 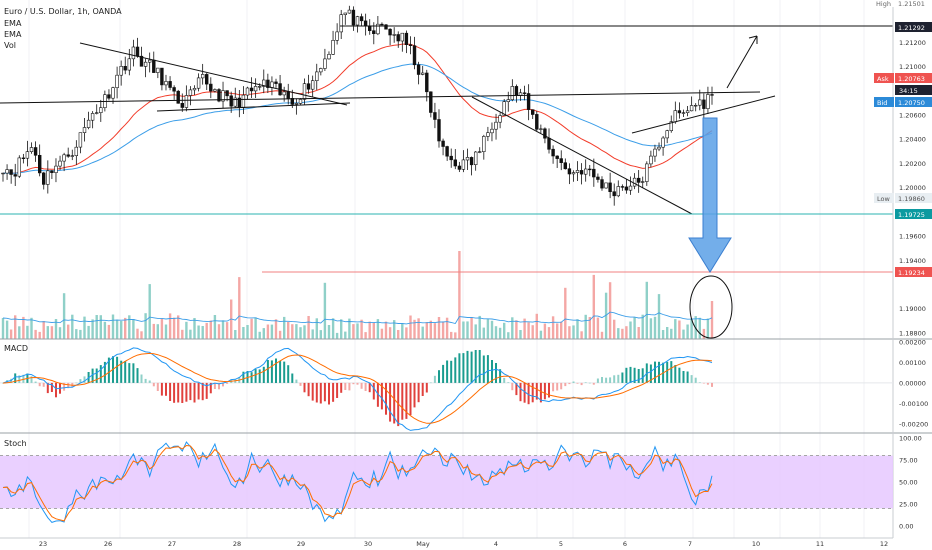 I want to click on high-label: High, so click(x=883, y=4).